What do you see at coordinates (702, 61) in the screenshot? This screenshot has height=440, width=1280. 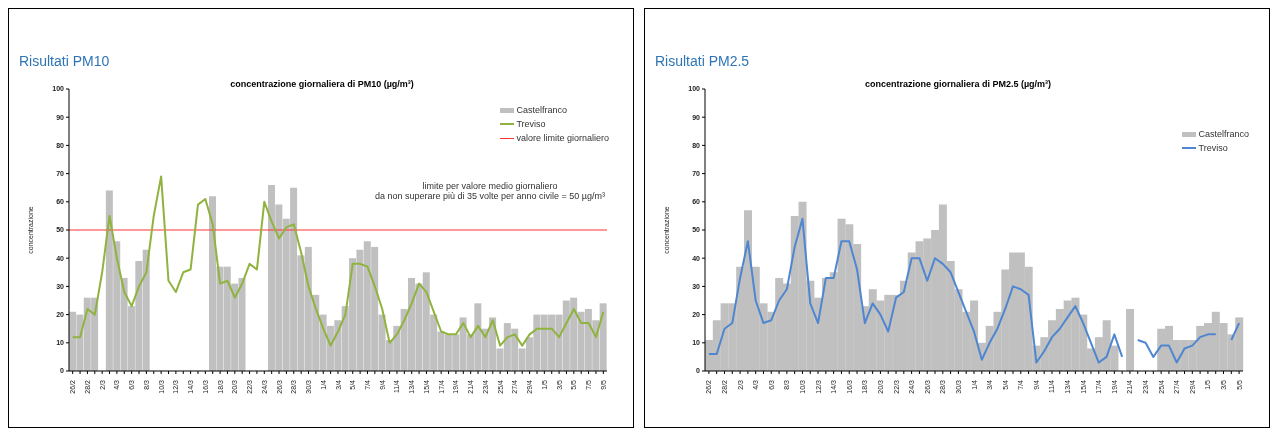 I see `chart-title: Risultati PM2.5` at bounding box center [702, 61].